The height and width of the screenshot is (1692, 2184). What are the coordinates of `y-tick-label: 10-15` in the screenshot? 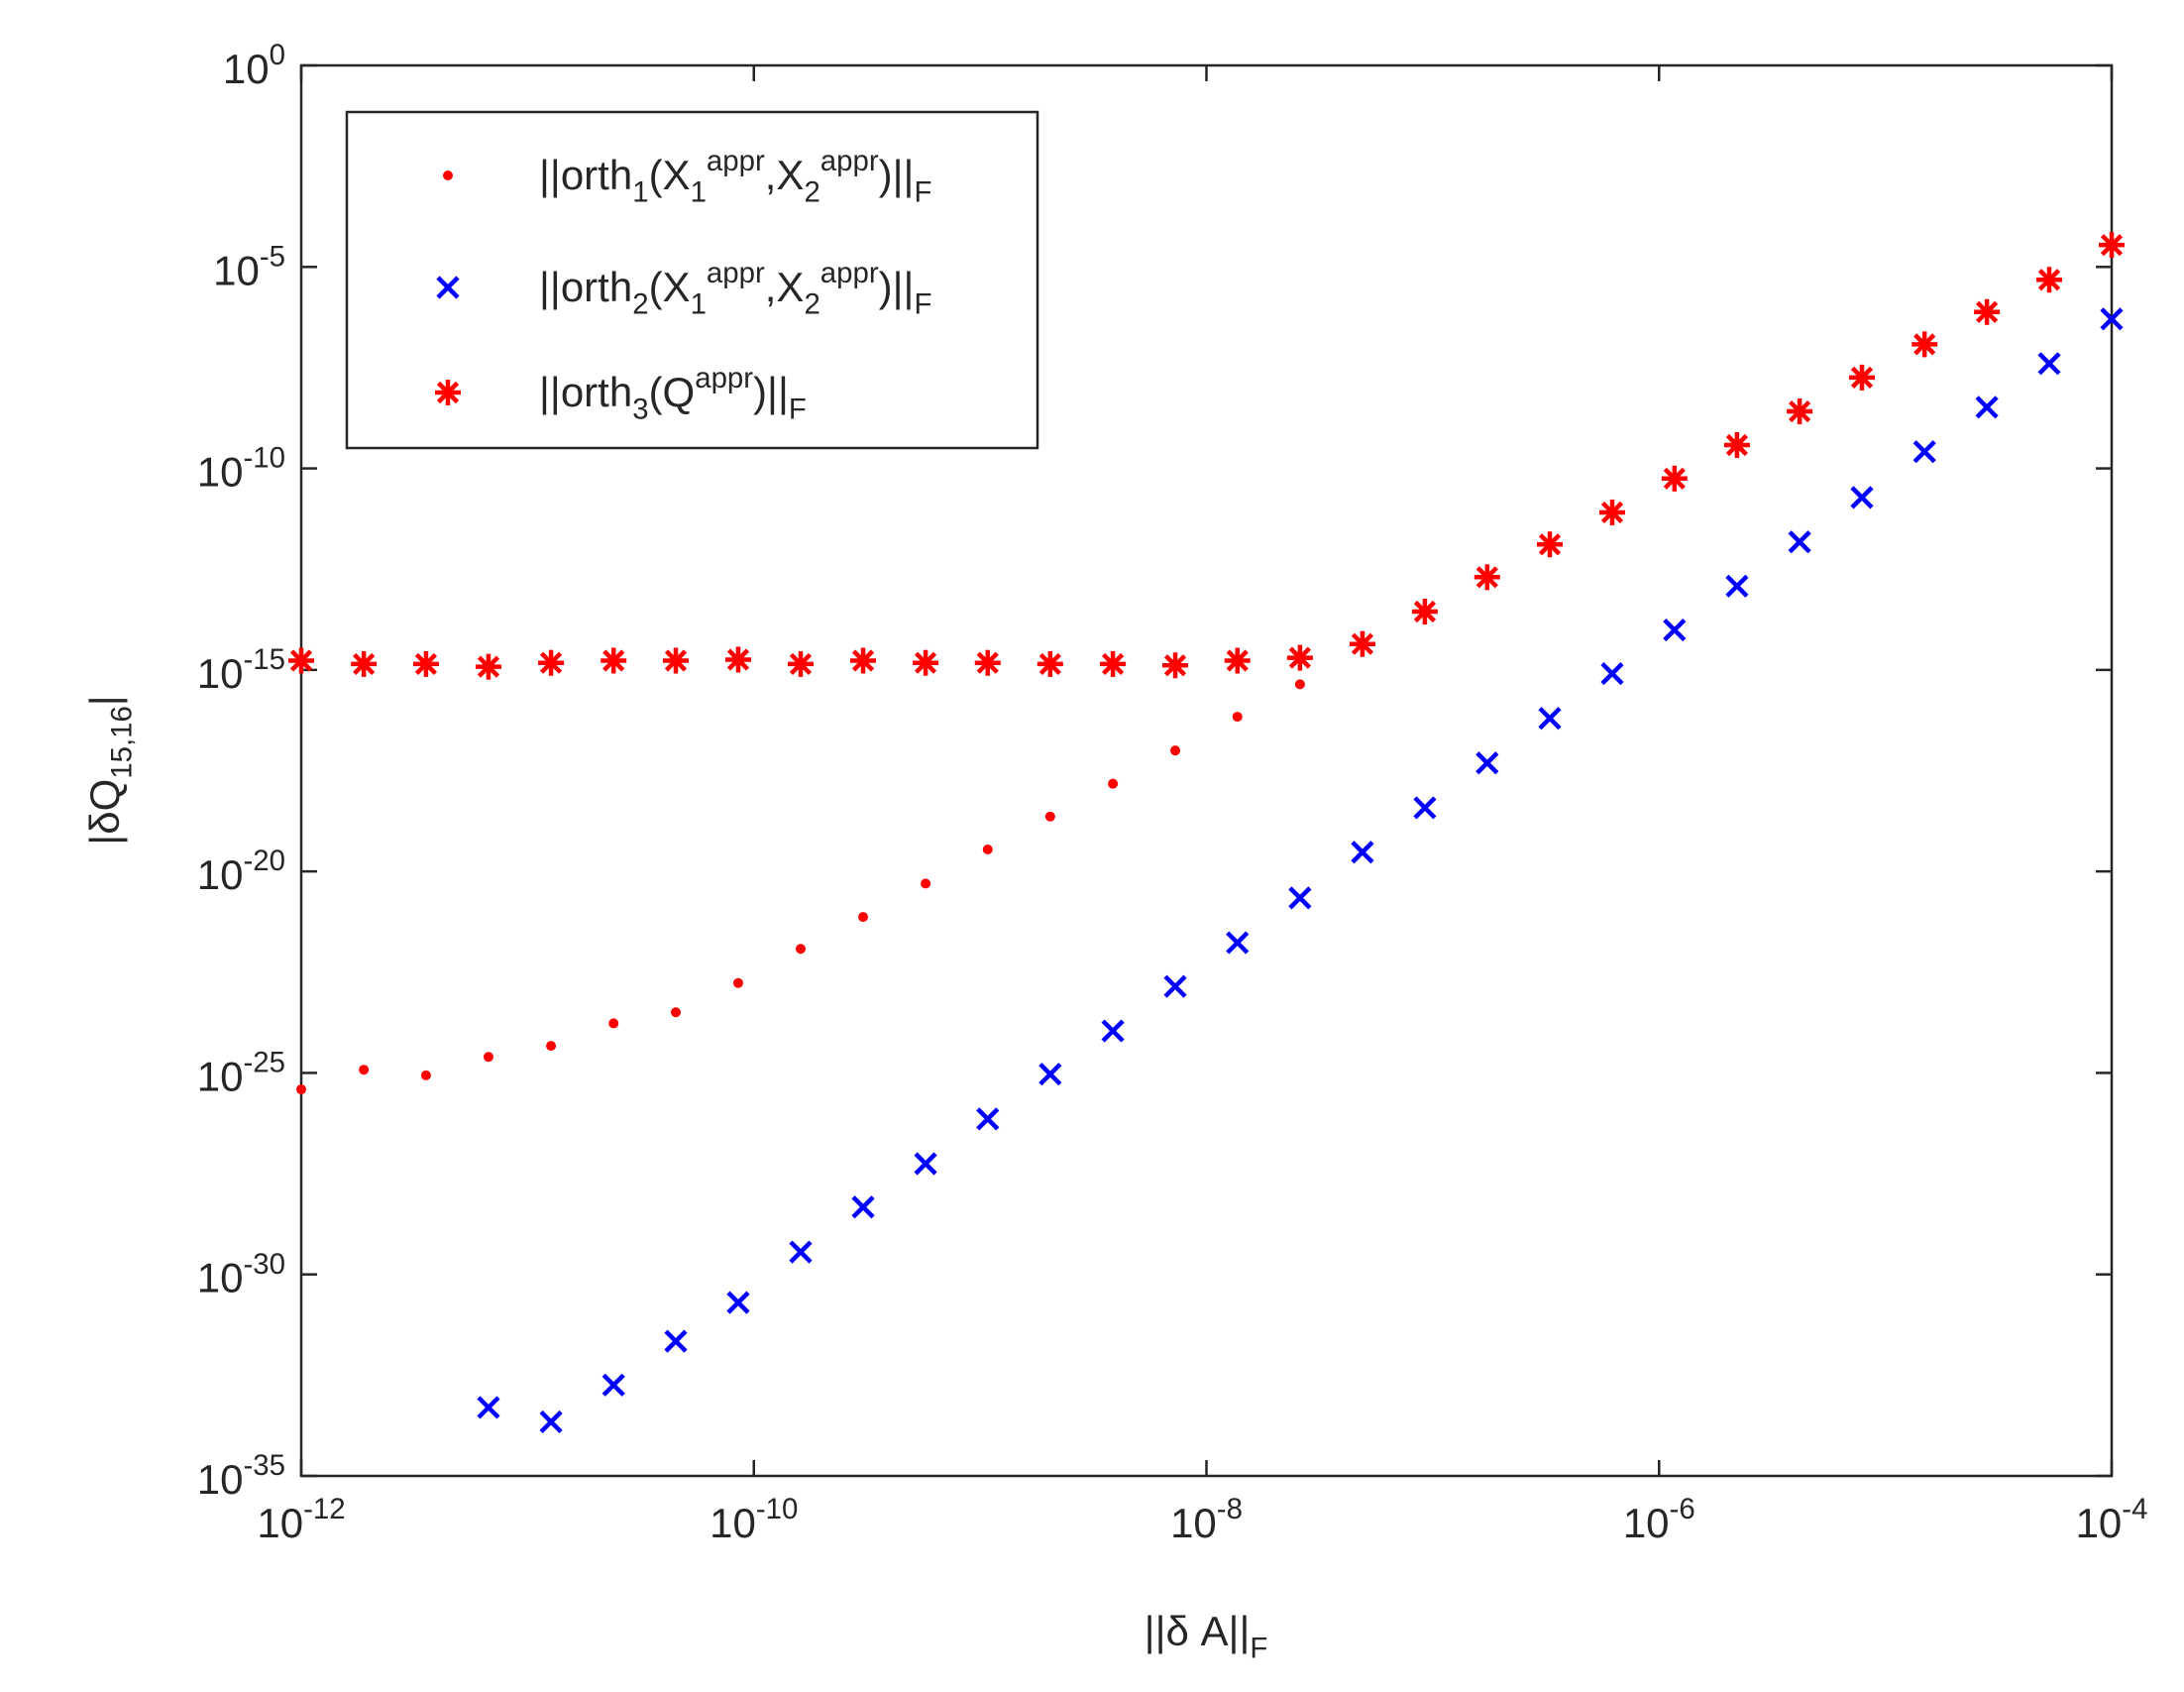 It's located at (241, 670).